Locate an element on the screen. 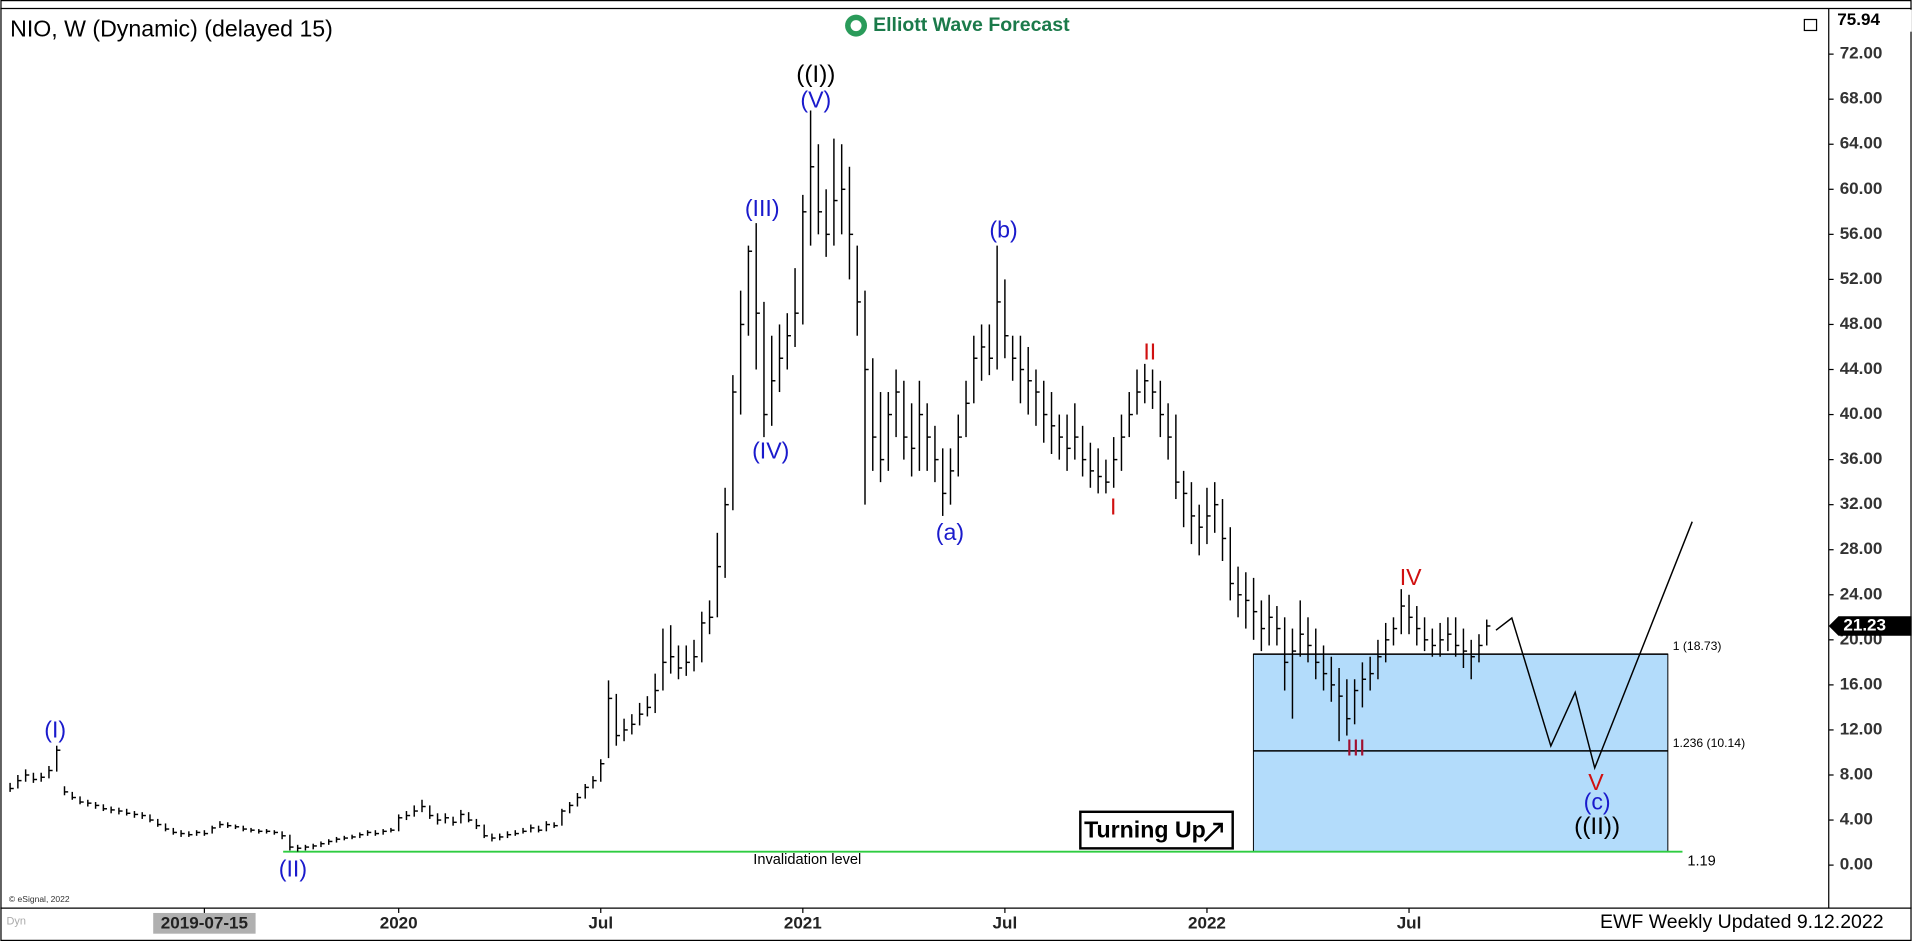 The height and width of the screenshot is (941, 1912). x-tick-label: 2020 is located at coordinates (399, 922).